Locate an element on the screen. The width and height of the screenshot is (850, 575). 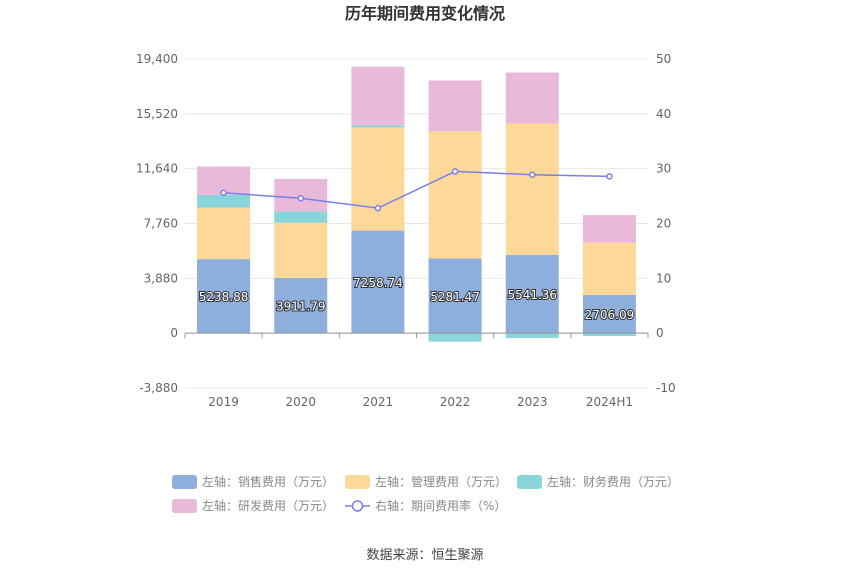
legend-item: 左轴：销售费用（万元） is located at coordinates (253, 481).